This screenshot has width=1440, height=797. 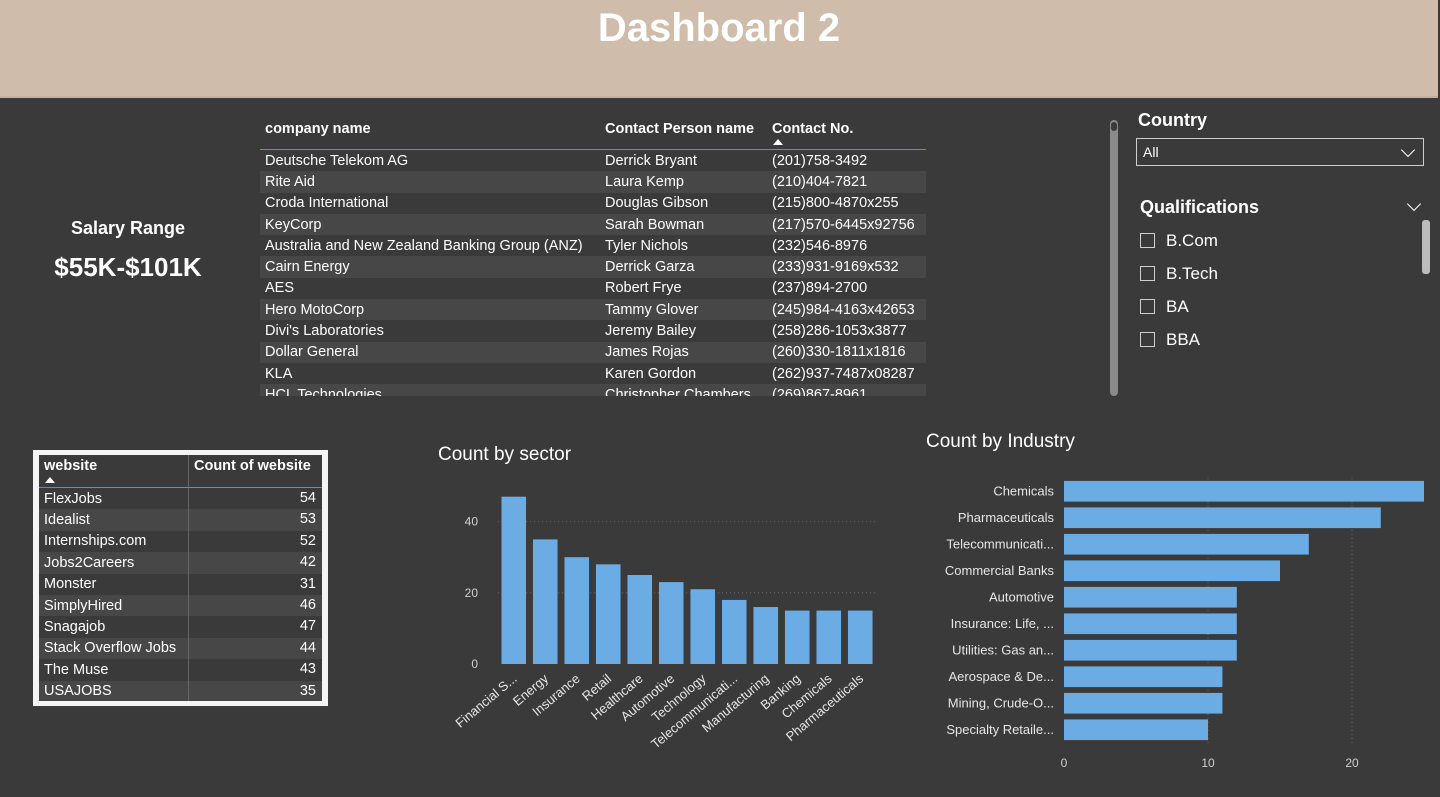 I want to click on contact-no-cell: (260)330-1811x1816, so click(x=839, y=352).